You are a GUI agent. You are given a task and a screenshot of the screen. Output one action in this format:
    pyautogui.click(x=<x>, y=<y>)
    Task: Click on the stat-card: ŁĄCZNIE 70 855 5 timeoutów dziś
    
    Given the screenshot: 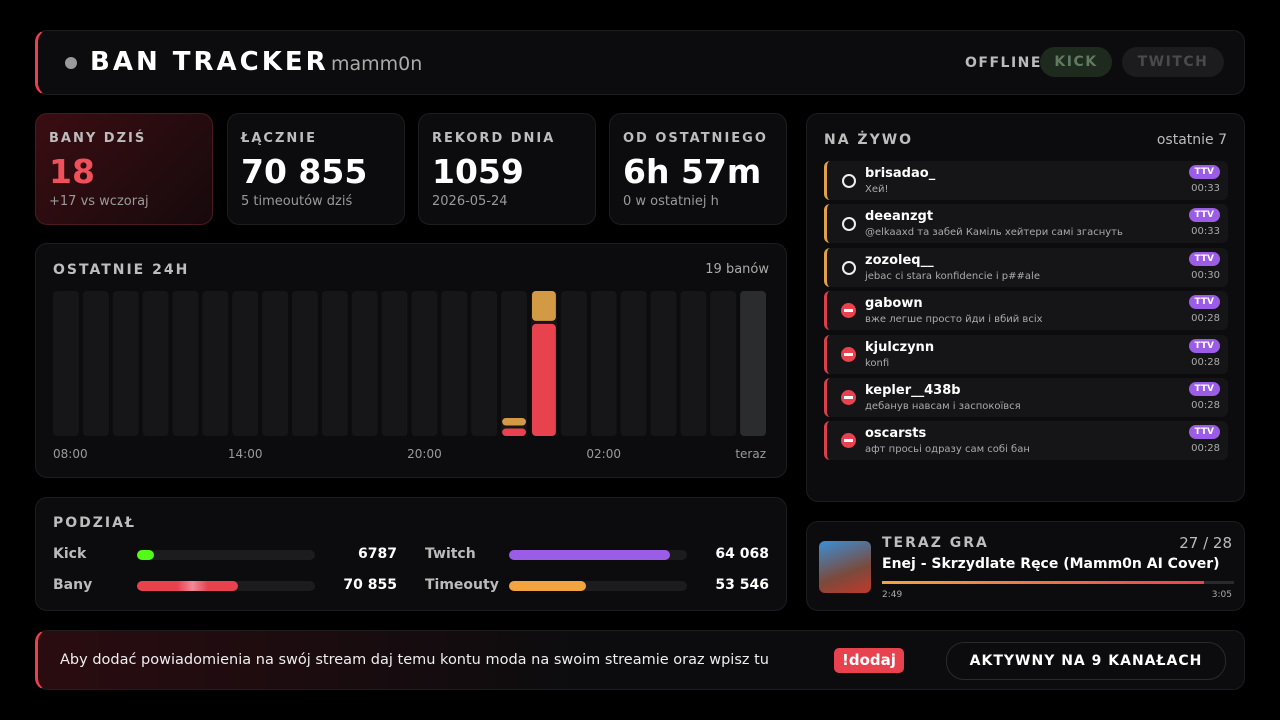 What is the action you would take?
    pyautogui.click(x=316, y=169)
    